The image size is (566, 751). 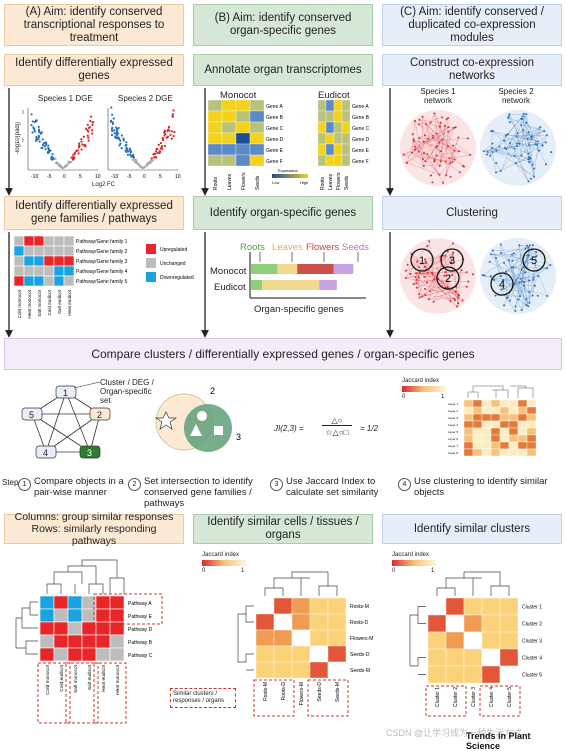 I want to click on bottom-b-legend-bar, so click(x=224, y=563).